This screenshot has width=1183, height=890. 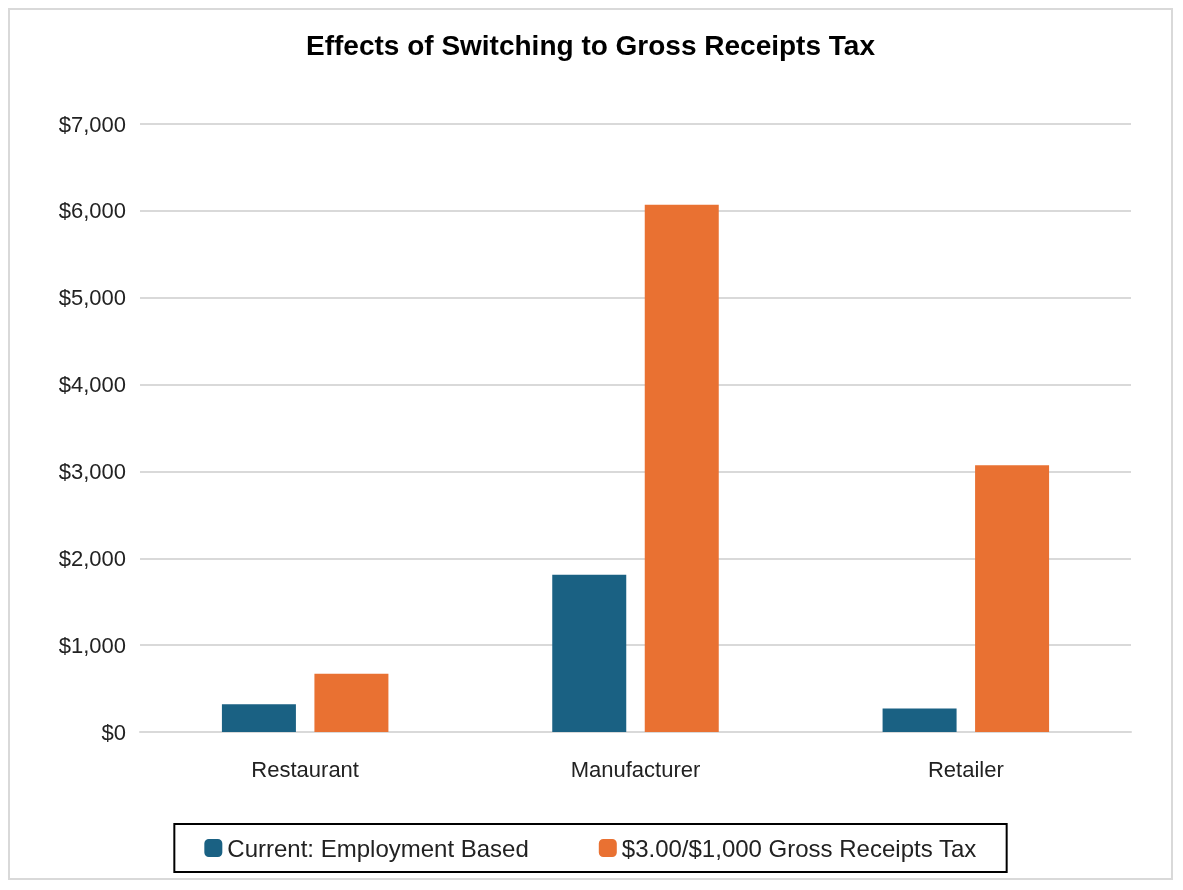 I want to click on x-tick-label: Retailer, so click(x=965, y=769).